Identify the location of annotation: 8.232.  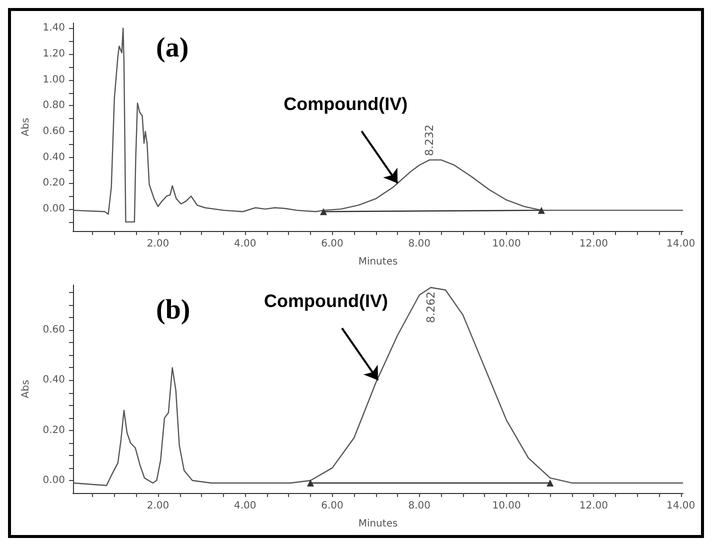
(429, 140).